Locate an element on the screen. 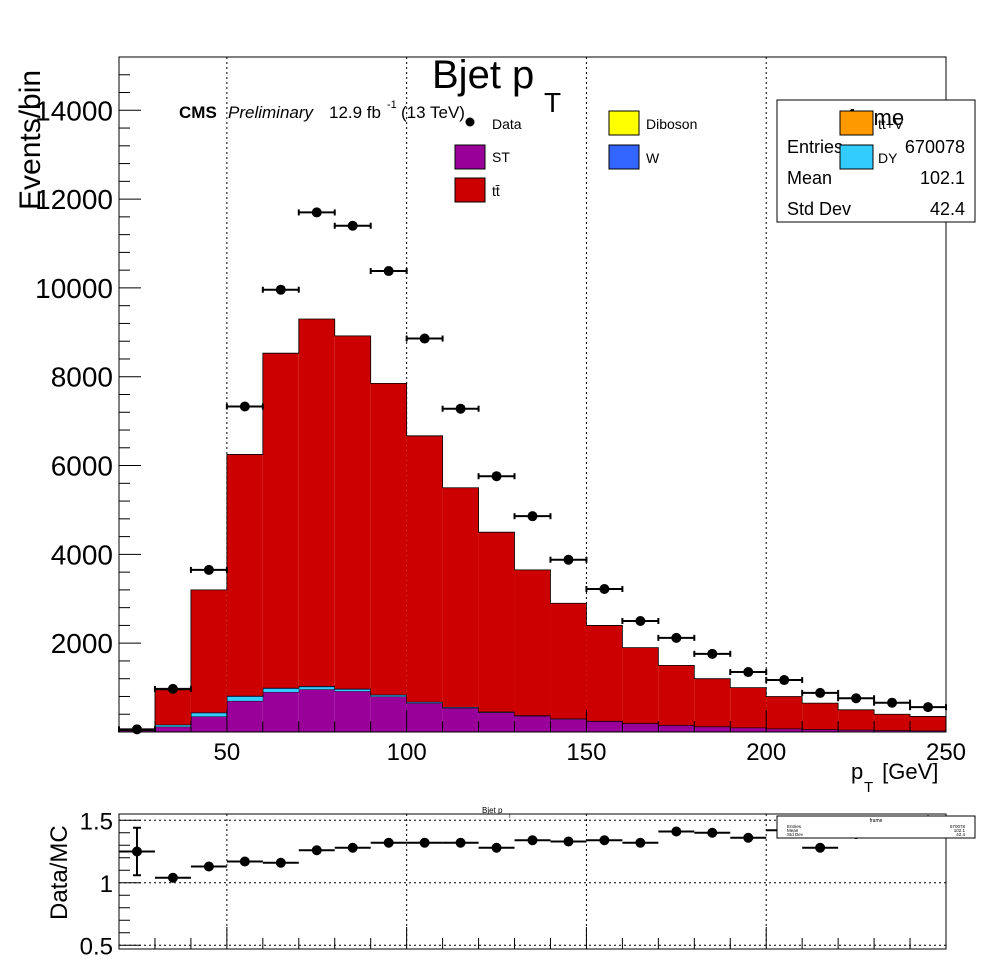 This screenshot has width=996, height=972. legend-swatch-ttv is located at coordinates (856, 123).